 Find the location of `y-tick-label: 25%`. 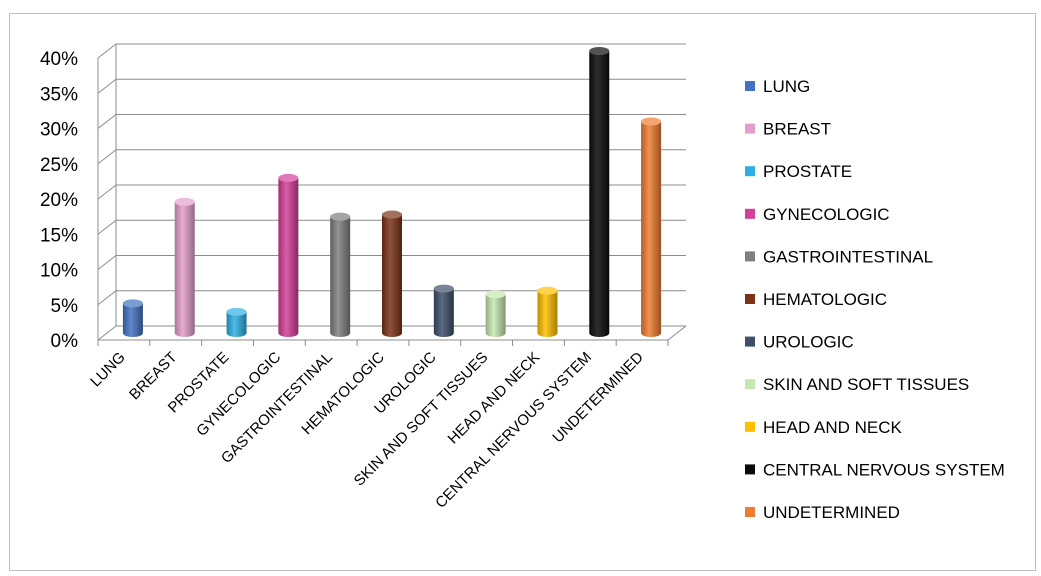

y-tick-label: 25% is located at coordinates (59, 165).